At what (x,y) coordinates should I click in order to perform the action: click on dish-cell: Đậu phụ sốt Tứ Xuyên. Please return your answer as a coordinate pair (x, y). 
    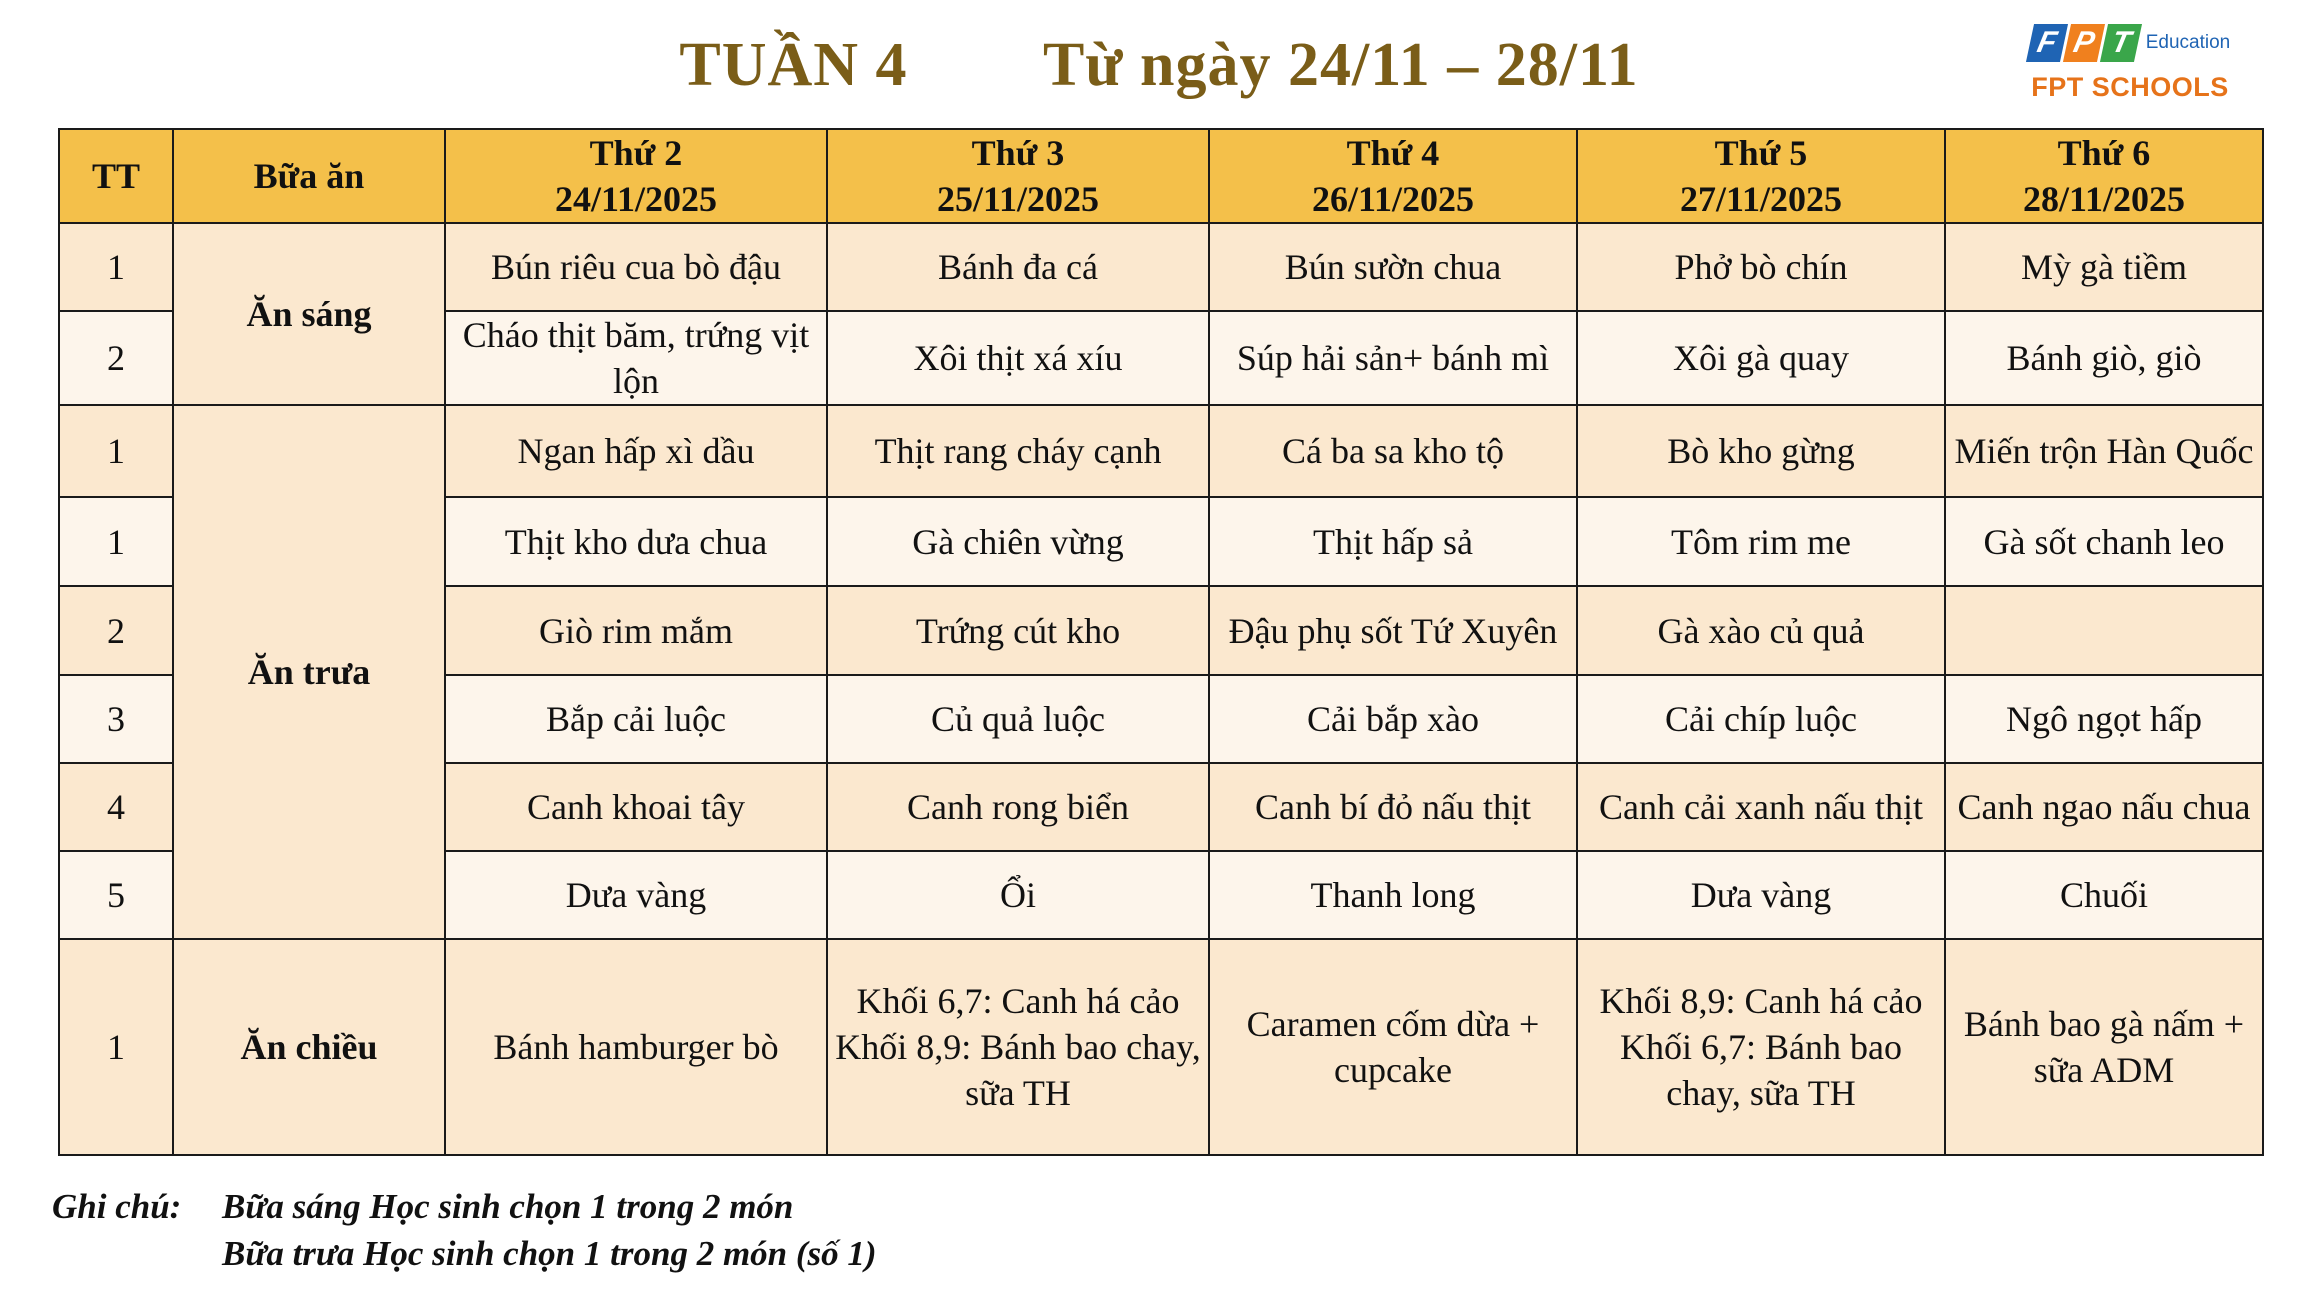
    Looking at the image, I should click on (1393, 631).